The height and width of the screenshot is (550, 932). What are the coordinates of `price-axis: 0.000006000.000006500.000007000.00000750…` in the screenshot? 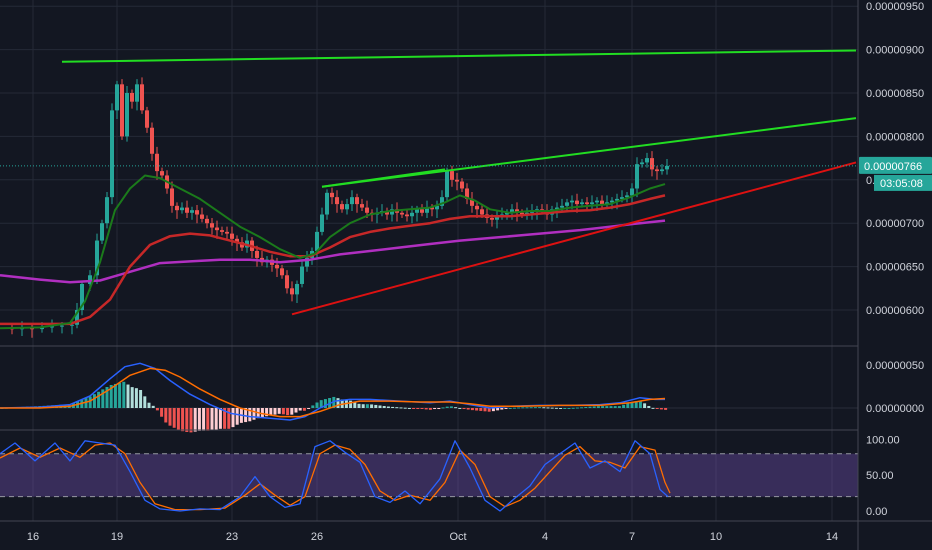 It's located at (895, 259).